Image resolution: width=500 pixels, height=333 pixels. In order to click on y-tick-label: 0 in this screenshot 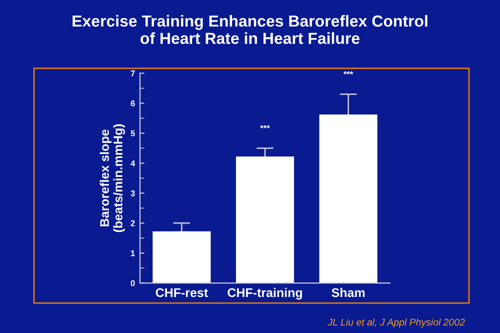, I will do `click(132, 283)`.